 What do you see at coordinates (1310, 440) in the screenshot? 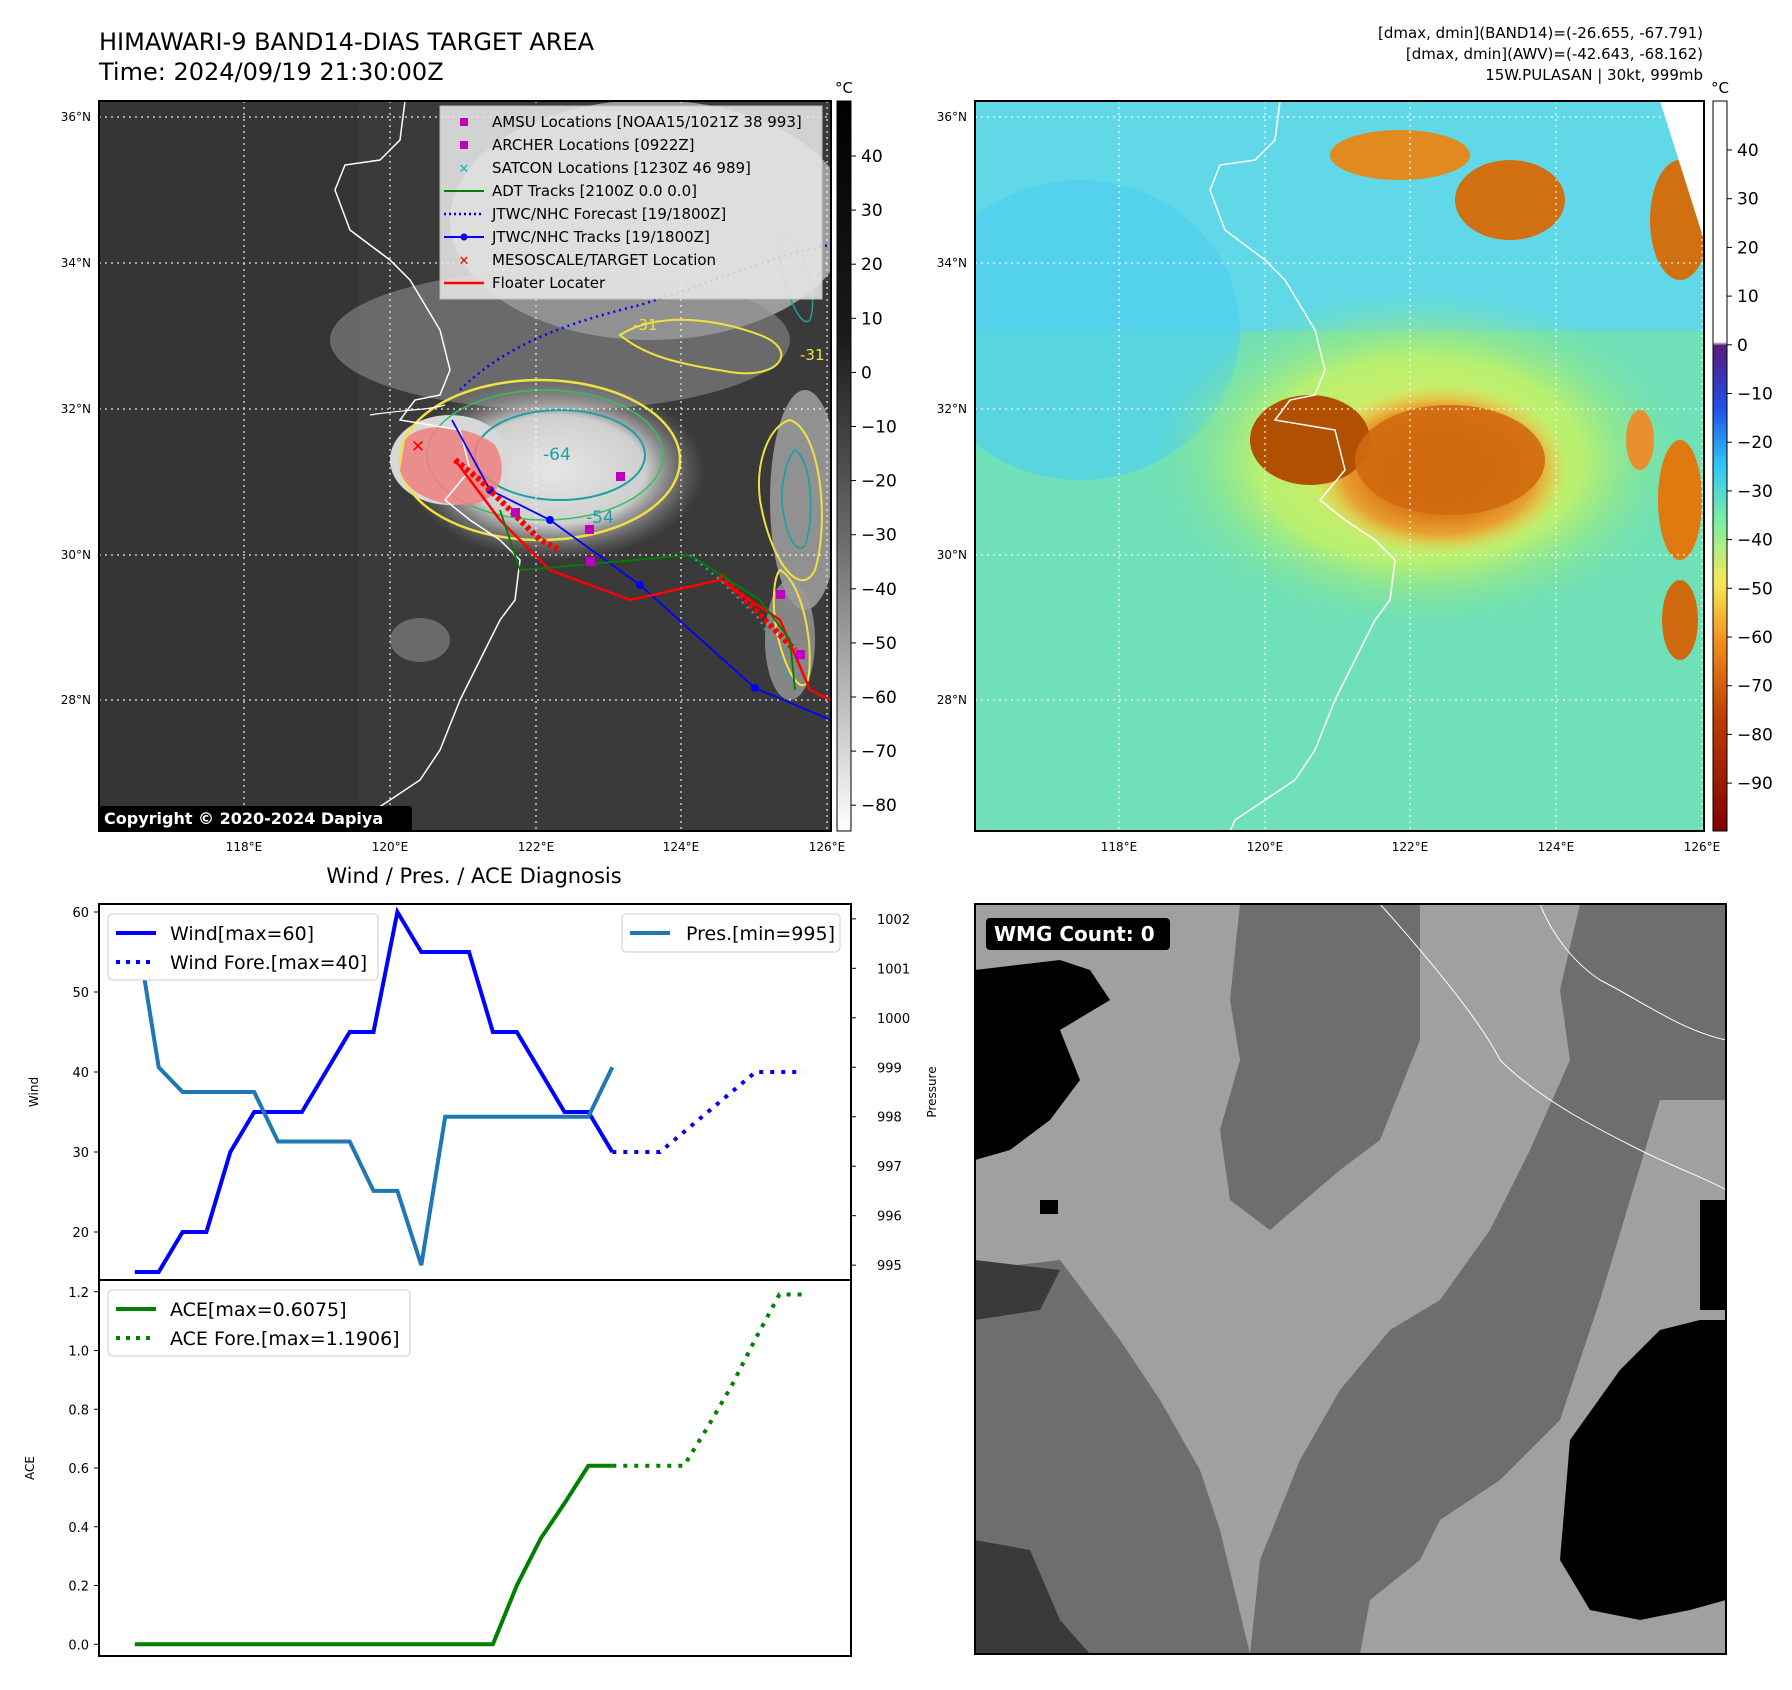
I see `color-storm-west` at bounding box center [1310, 440].